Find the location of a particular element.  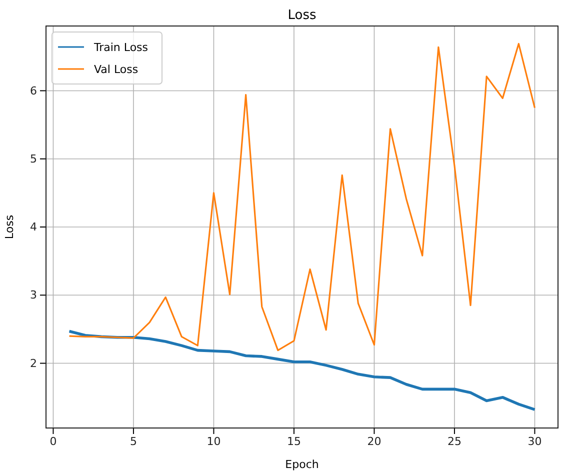

legend-label: Val Loss is located at coordinates (116, 69).